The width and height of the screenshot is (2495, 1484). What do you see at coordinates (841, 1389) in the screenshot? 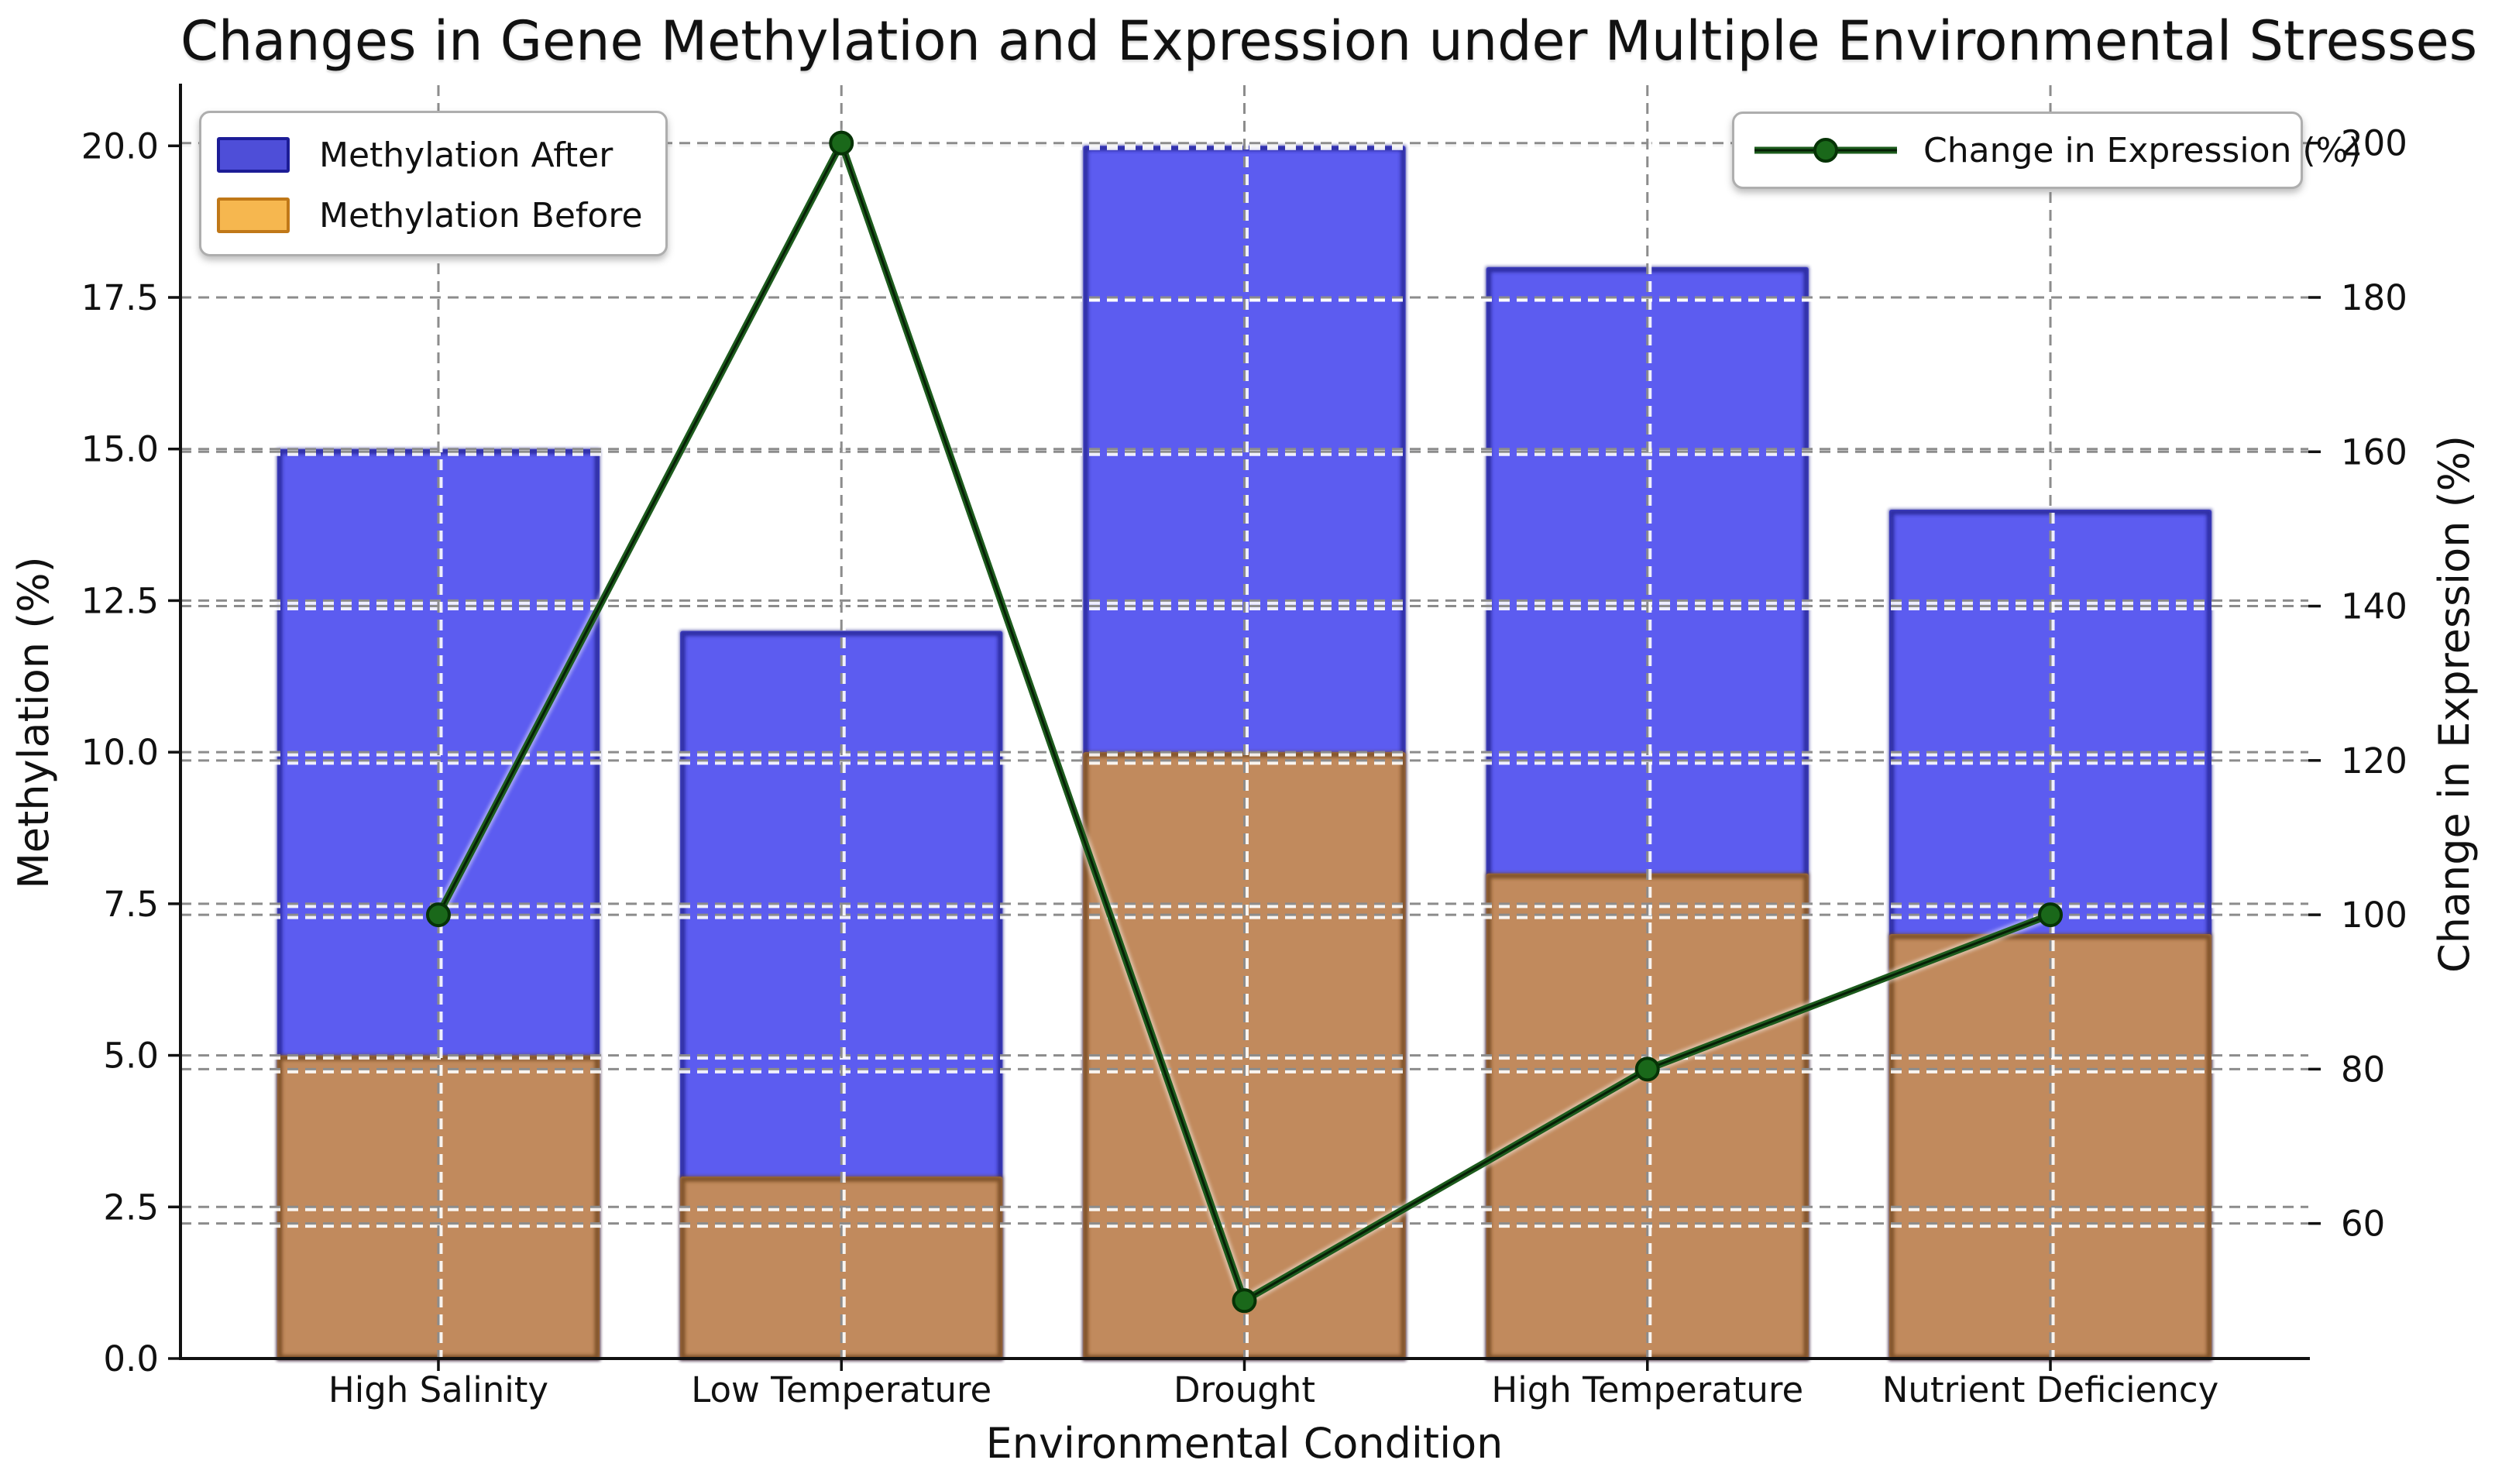
I see `x-tick-label: Low Temperature` at bounding box center [841, 1389].